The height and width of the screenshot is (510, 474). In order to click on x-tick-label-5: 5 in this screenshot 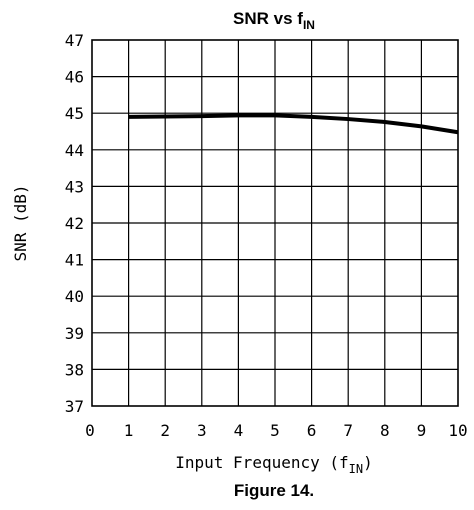, I will do `click(275, 430)`.